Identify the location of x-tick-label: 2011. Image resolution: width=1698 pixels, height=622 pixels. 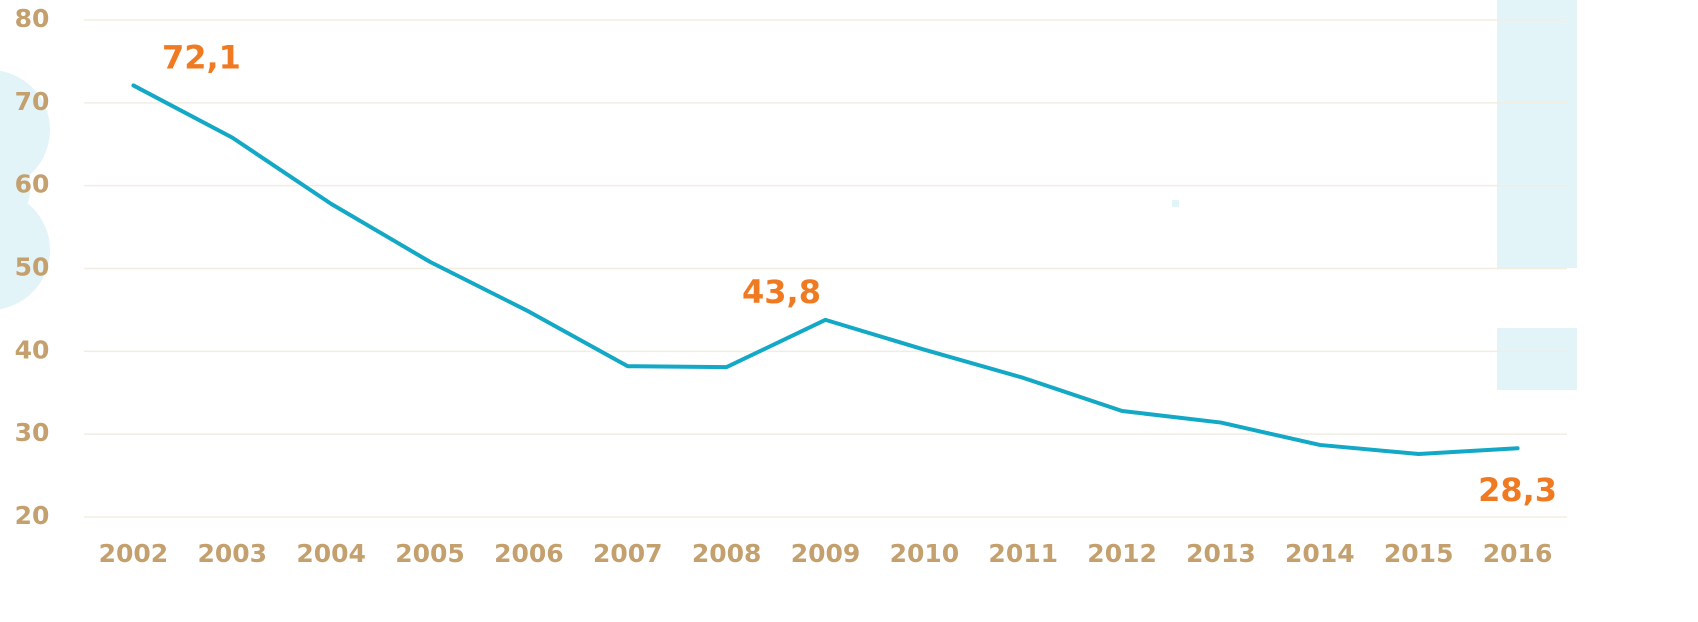
(1023, 553).